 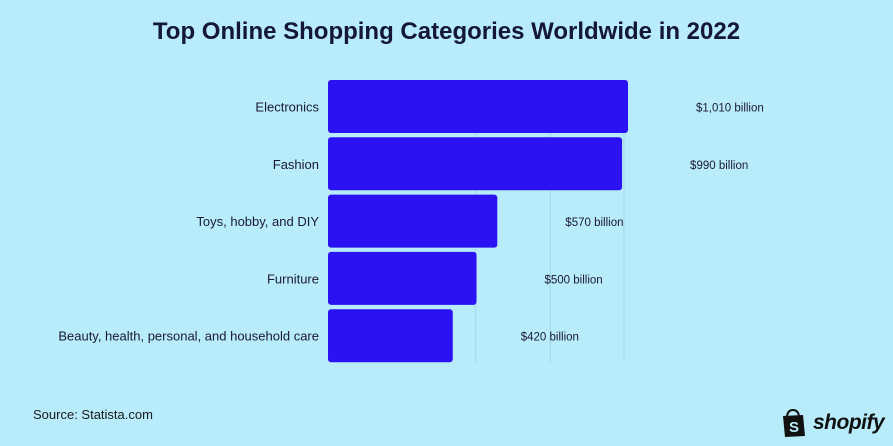 What do you see at coordinates (849, 422) in the screenshot?
I see `brand-name: shopify` at bounding box center [849, 422].